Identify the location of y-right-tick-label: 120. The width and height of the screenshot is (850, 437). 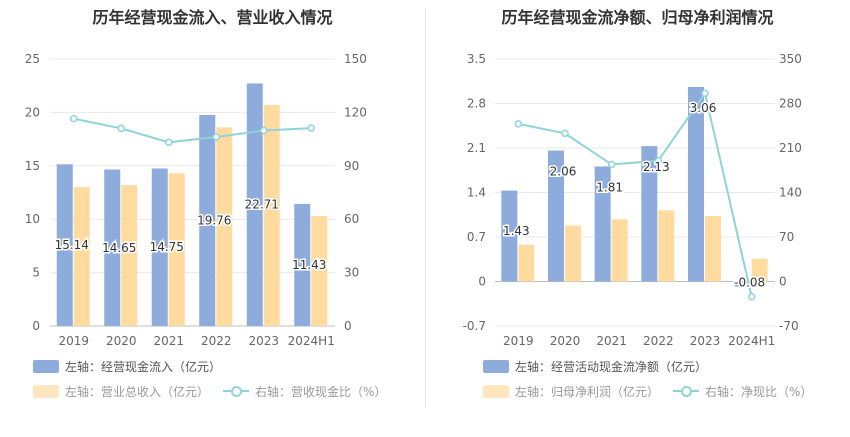
(355, 112).